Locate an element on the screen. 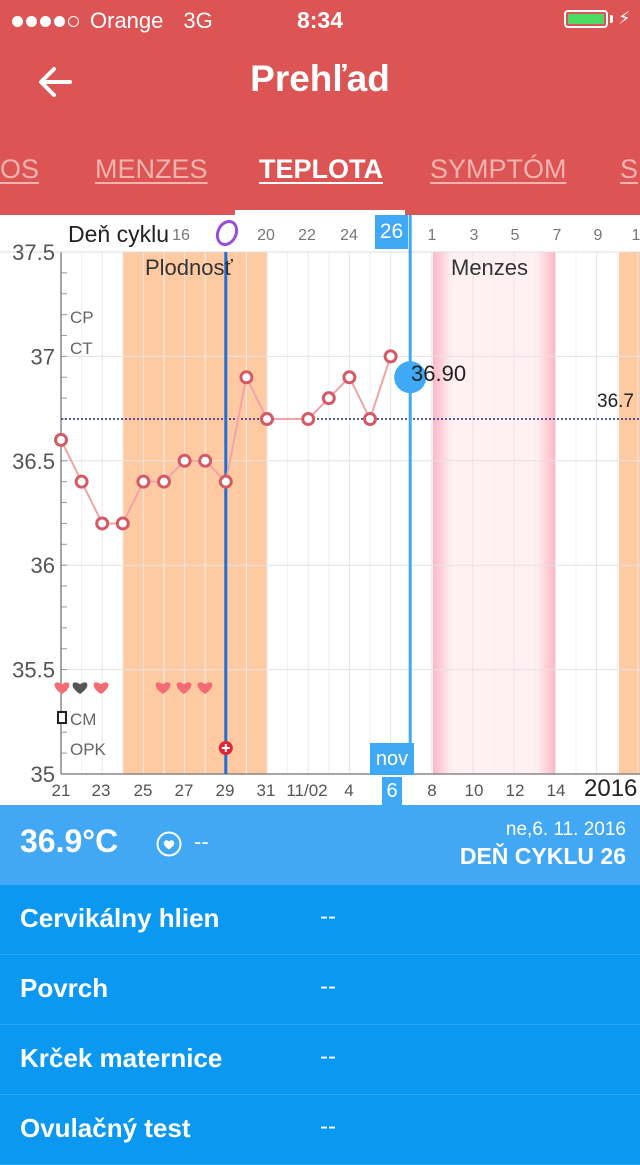  y-tick-label: 37 is located at coordinates (43, 356).